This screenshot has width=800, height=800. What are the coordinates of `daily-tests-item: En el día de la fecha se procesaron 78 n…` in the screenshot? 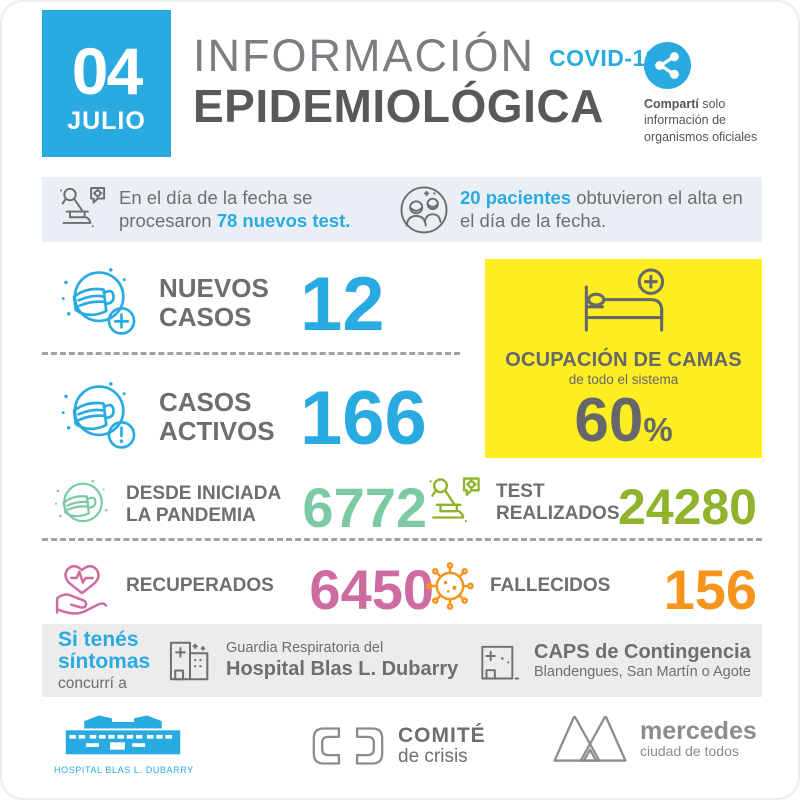 It's located at (210, 209).